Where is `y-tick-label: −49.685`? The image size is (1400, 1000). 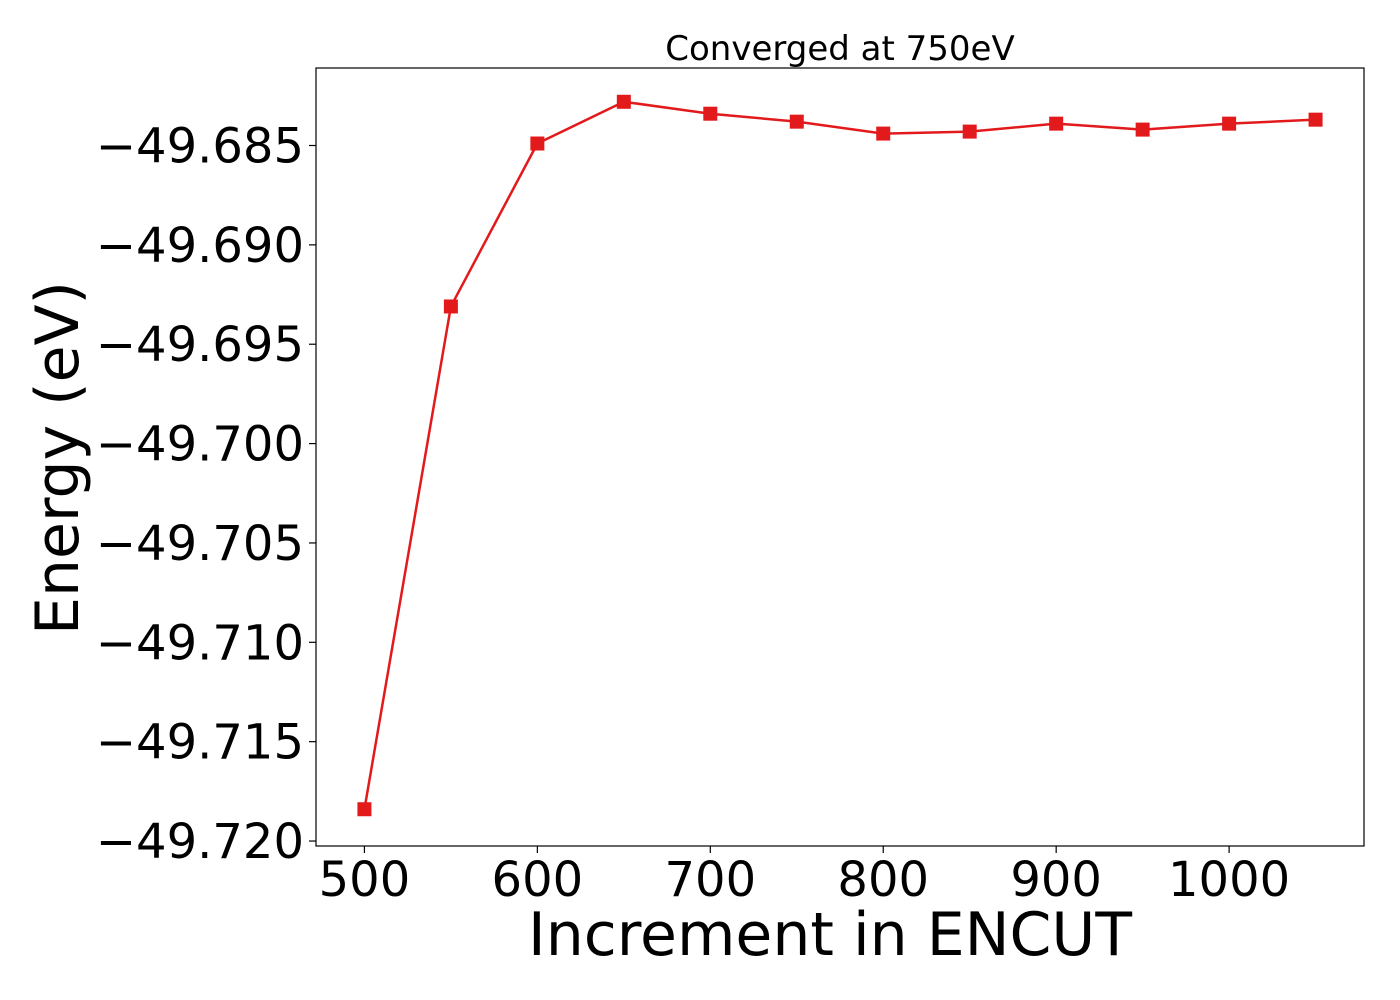
y-tick-label: −49.685 is located at coordinates (200, 147).